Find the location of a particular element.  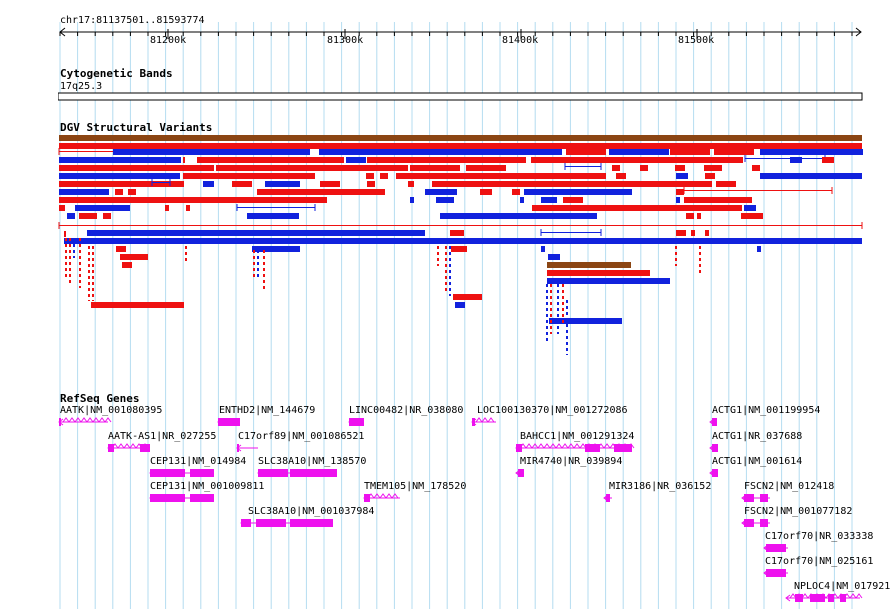

gene-label: C17orf70|NR_033338 is located at coordinates (819, 536).